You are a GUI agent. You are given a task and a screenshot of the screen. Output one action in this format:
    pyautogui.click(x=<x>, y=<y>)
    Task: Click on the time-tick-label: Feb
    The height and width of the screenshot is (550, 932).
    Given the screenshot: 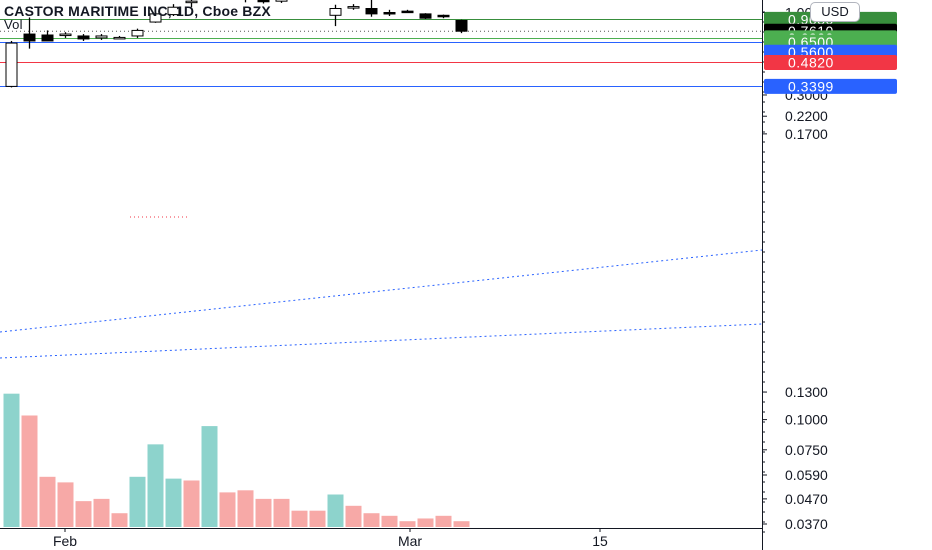 What is the action you would take?
    pyautogui.click(x=65, y=541)
    